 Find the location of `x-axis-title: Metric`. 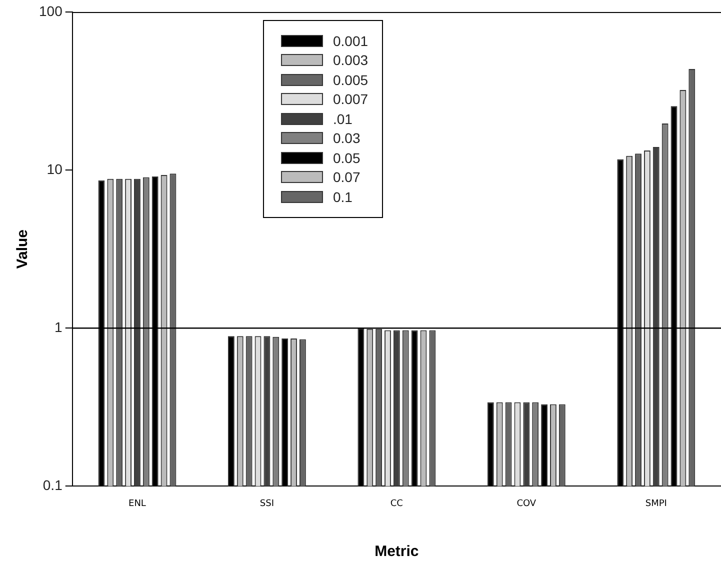

x-axis-title: Metric is located at coordinates (396, 551).